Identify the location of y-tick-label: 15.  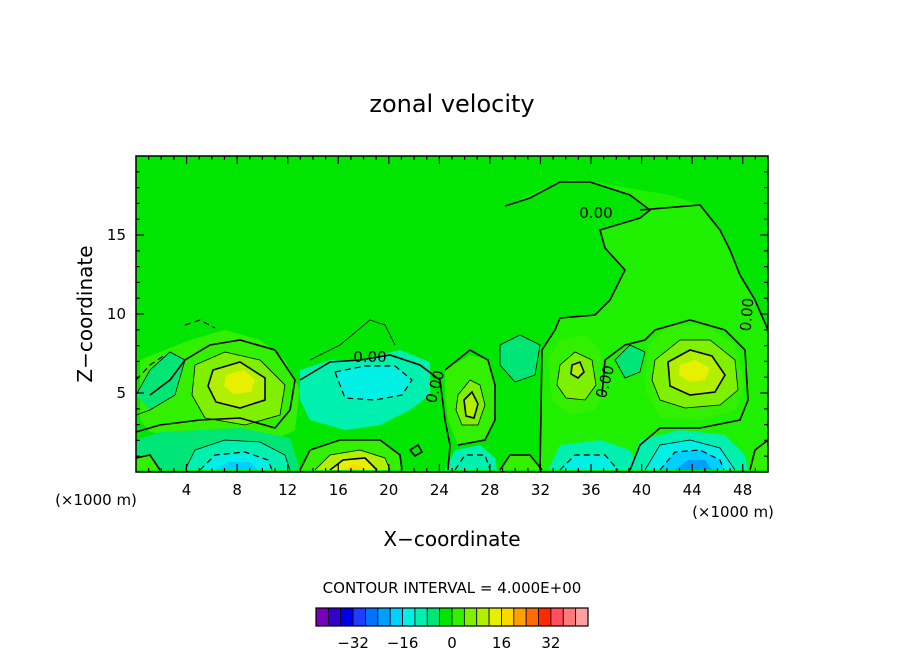
(116, 235).